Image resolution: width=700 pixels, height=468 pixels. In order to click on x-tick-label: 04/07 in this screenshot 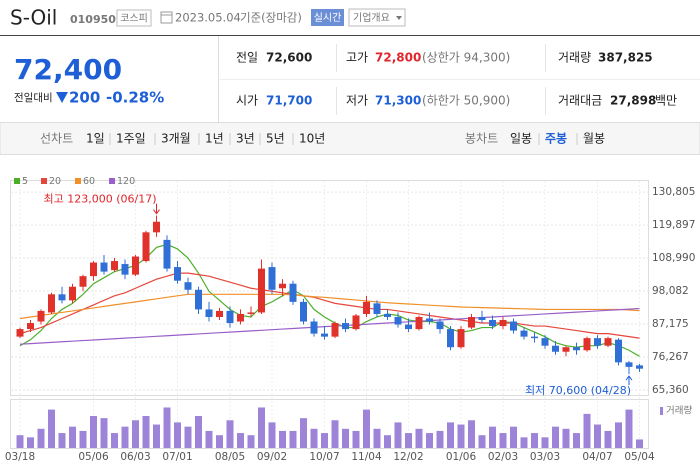, I will do `click(597, 457)`.